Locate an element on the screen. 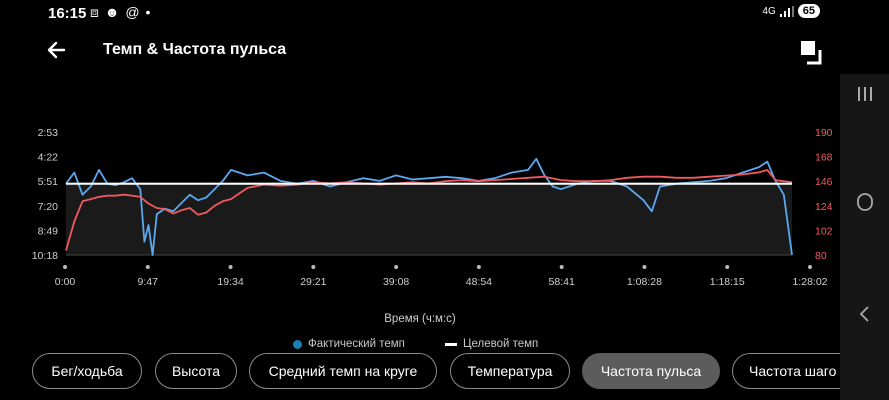  back-button is located at coordinates (57, 50).